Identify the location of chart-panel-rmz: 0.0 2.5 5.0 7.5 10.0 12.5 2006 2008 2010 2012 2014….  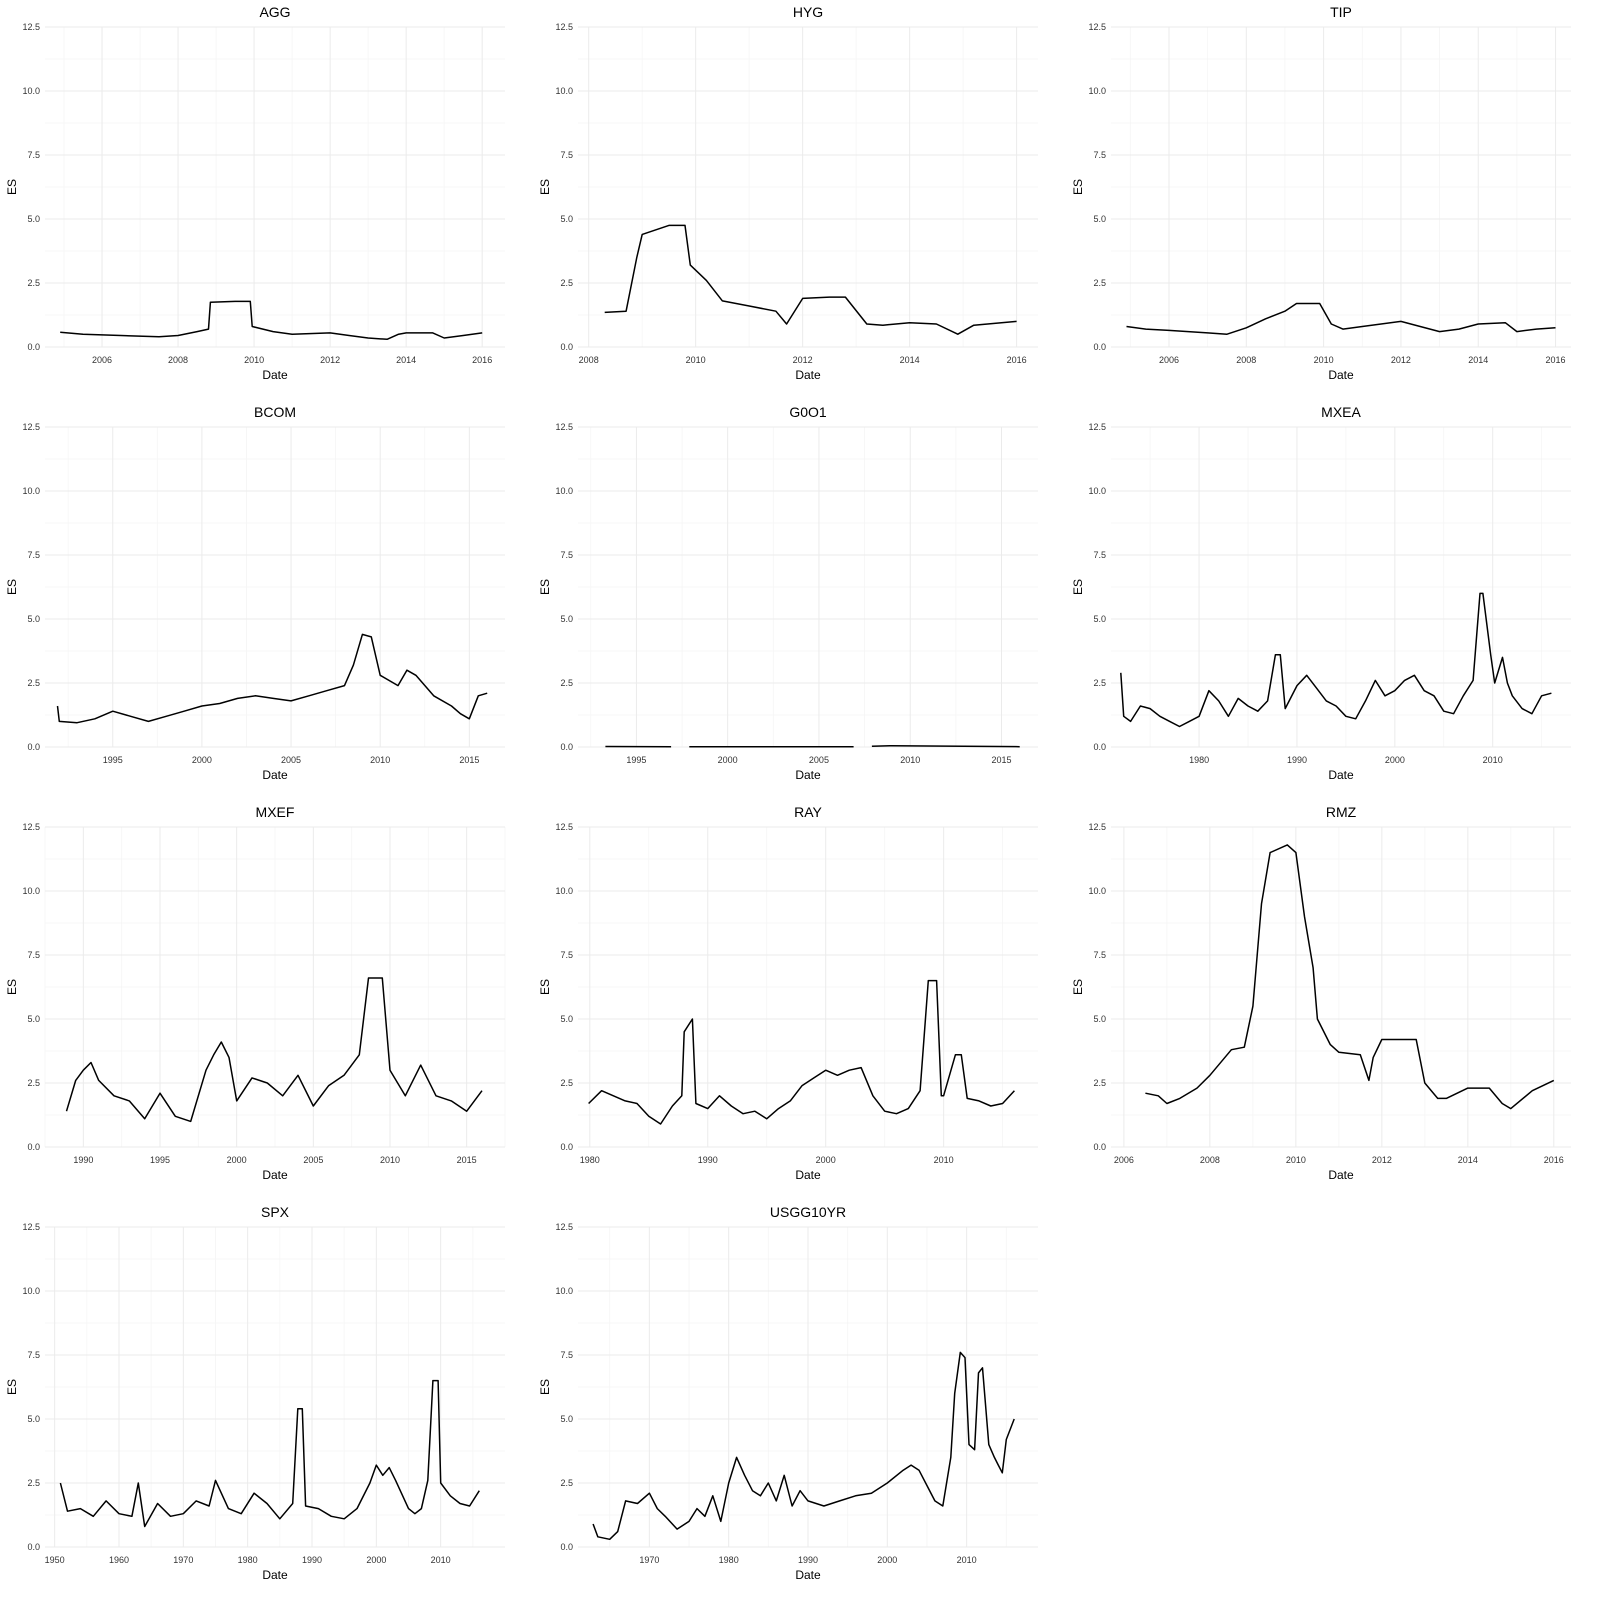
(1332, 1000).